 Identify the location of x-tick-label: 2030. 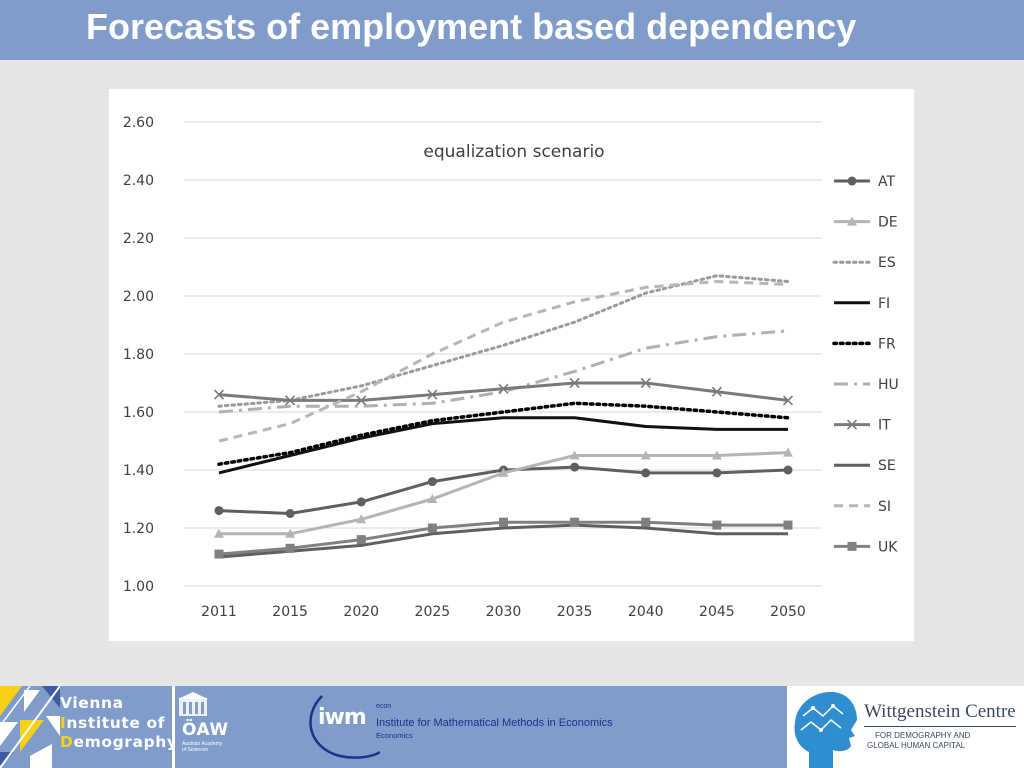
(504, 612).